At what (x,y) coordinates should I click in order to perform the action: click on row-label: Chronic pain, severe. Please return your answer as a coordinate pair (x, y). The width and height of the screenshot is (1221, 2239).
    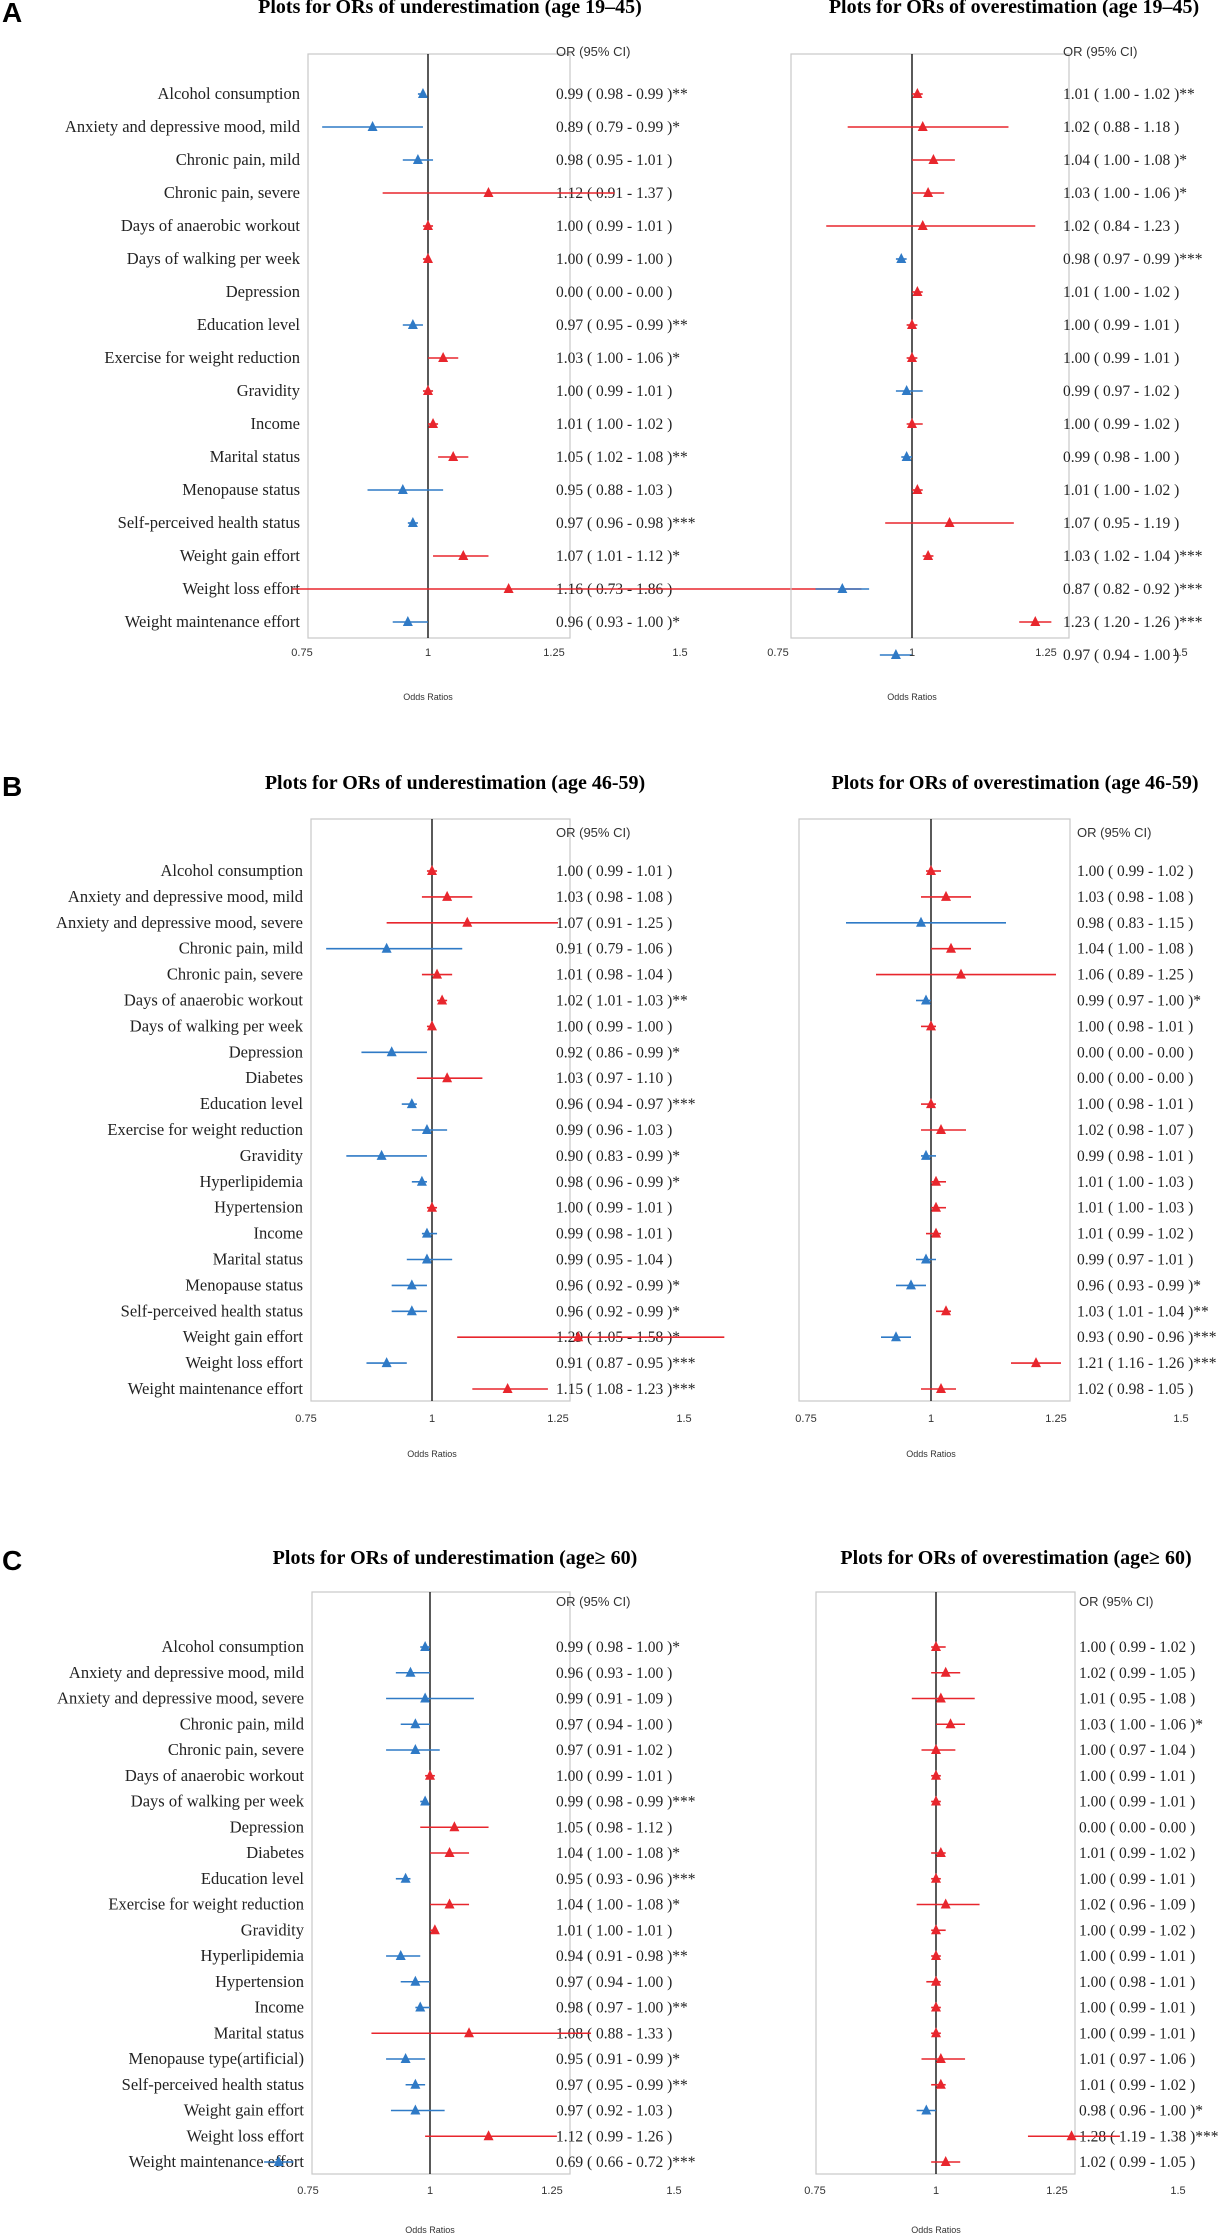
    Looking at the image, I should click on (236, 1749).